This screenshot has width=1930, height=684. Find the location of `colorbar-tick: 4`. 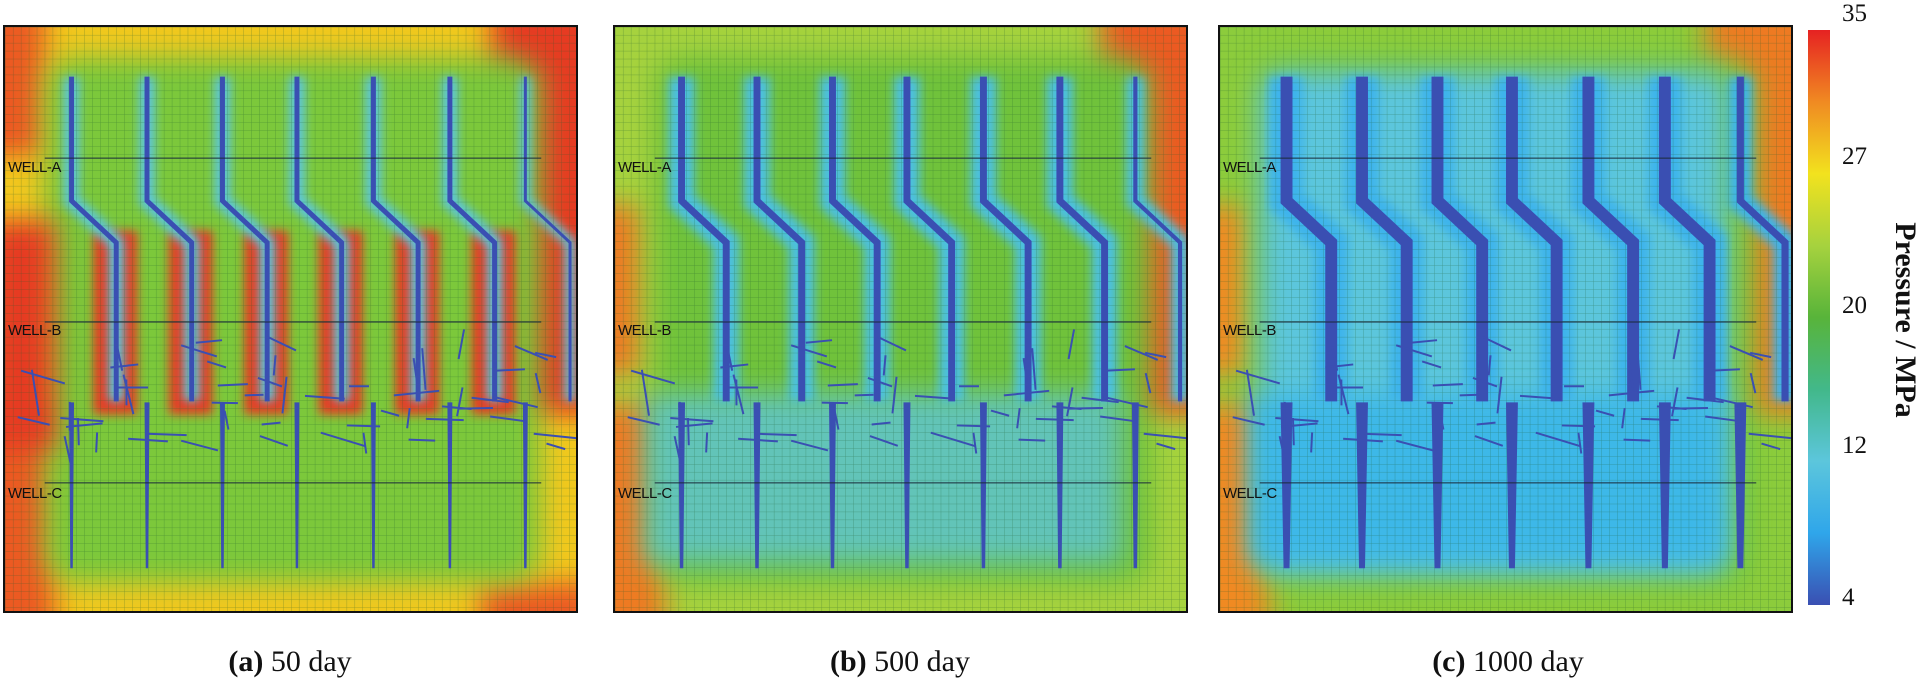

colorbar-tick: 4 is located at coordinates (1848, 597).